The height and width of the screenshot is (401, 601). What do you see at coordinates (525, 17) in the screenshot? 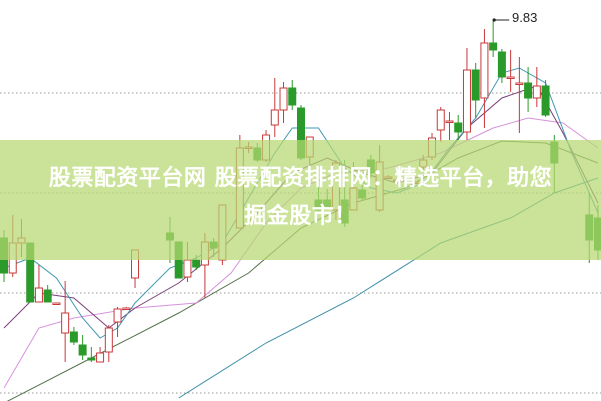
I see `high-price-label: 9.83` at bounding box center [525, 17].